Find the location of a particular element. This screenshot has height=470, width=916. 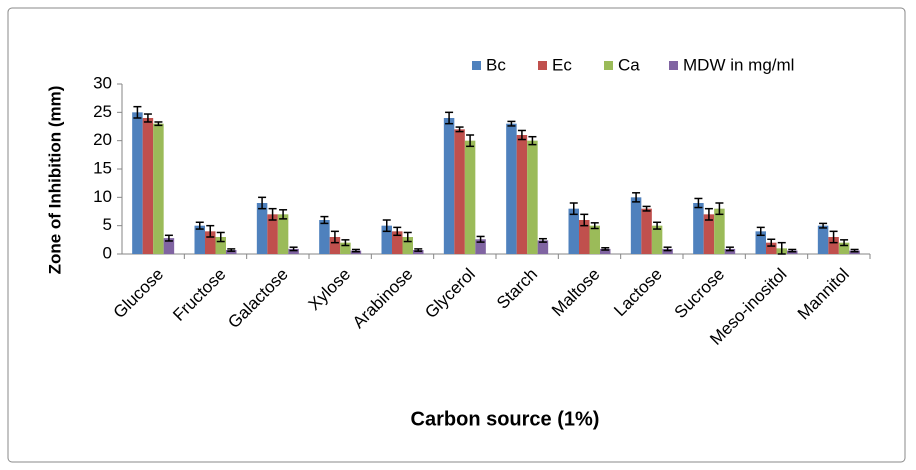

legend-label: Ca is located at coordinates (629, 64).